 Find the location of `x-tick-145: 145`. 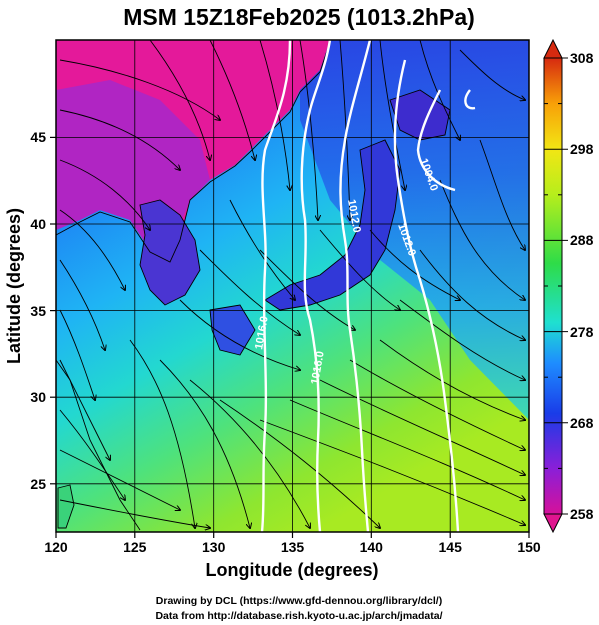

x-tick-145: 145 is located at coordinates (451, 547).